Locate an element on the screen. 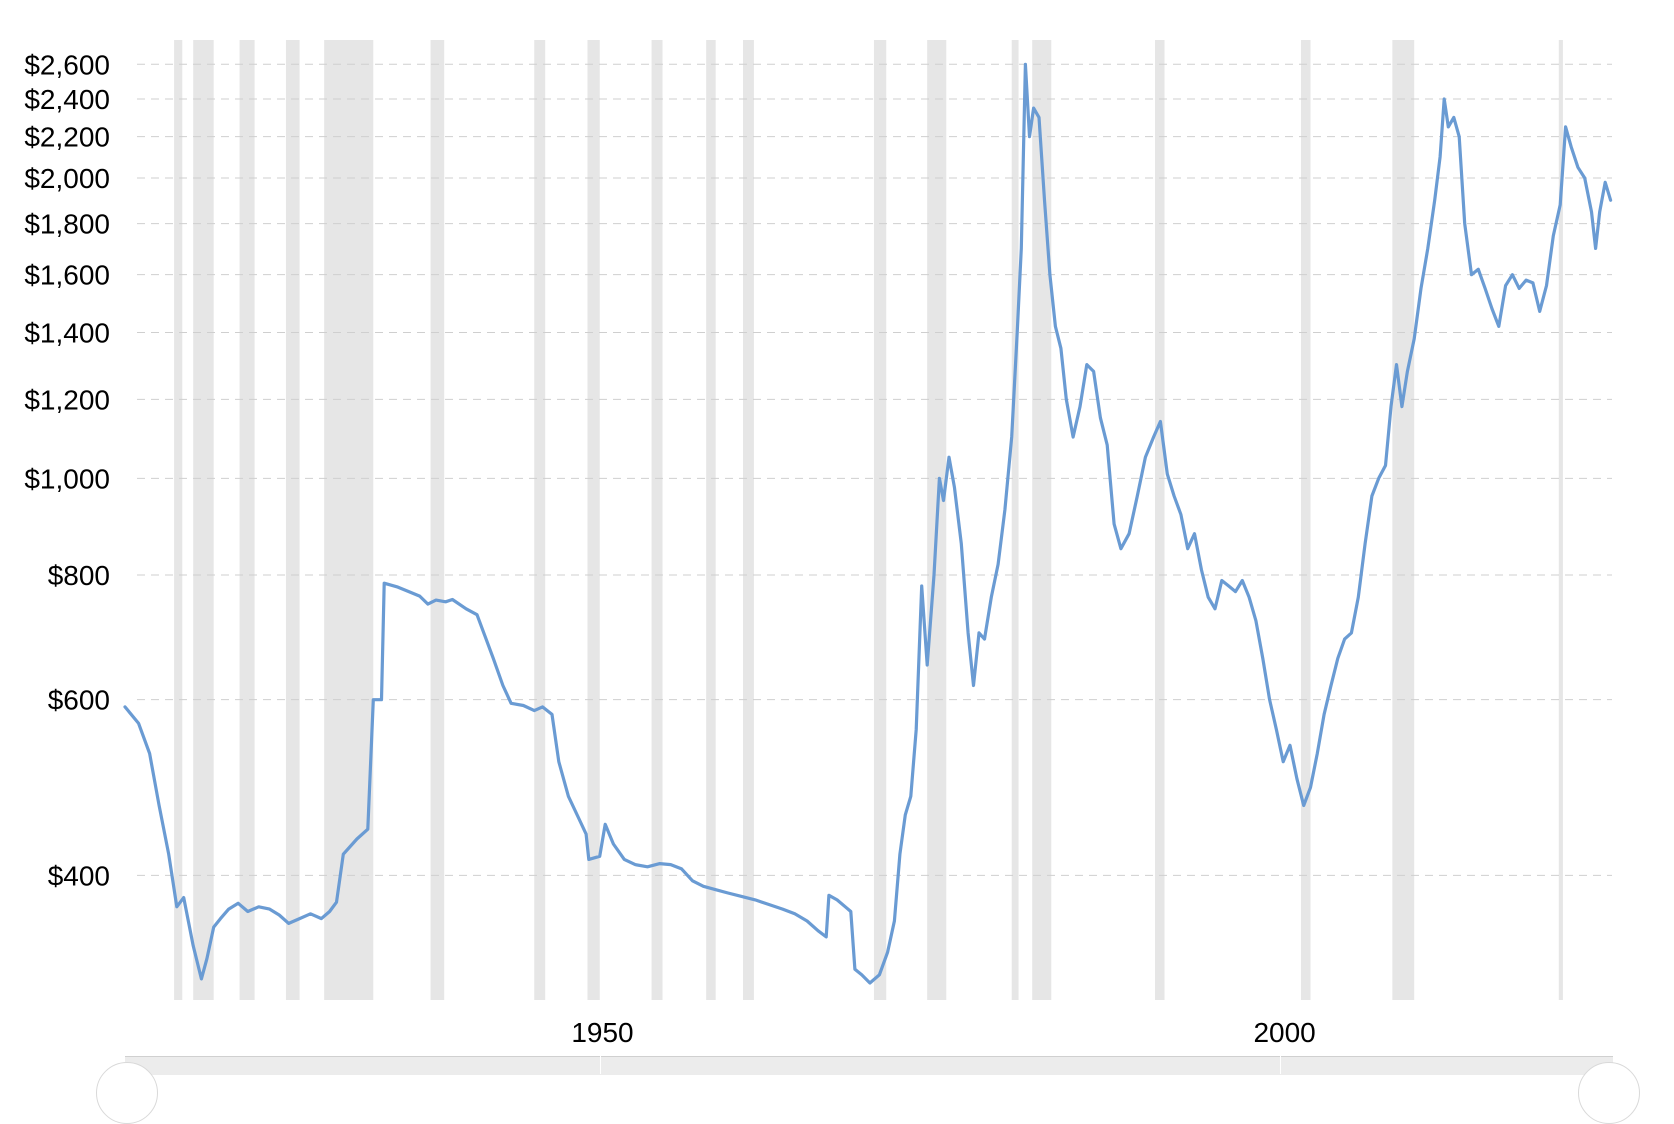 The image size is (1674, 1124). y-tick-label: $1,200 is located at coordinates (67, 399).